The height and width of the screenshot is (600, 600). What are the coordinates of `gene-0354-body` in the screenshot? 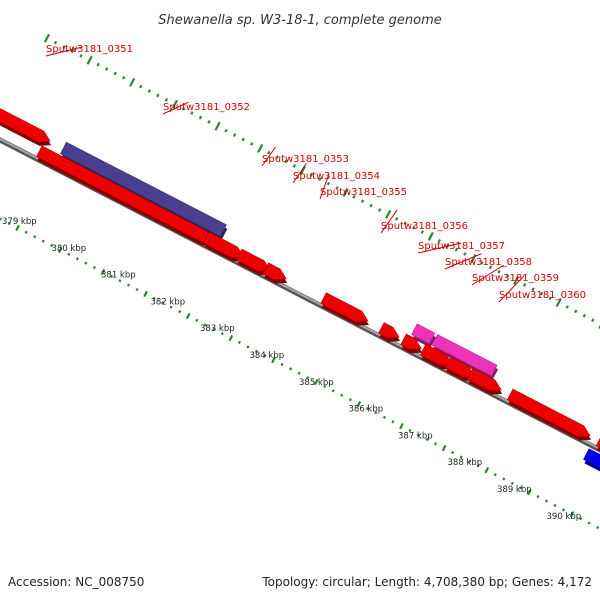 It's located at (253, 260).